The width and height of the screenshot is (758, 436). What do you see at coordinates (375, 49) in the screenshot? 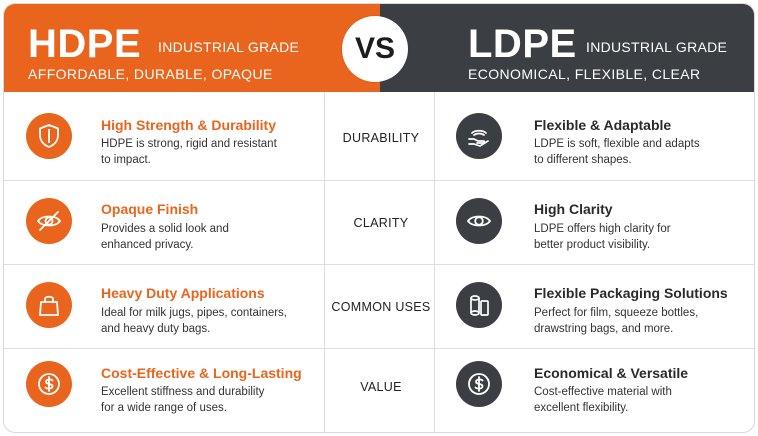
I see `vs-badge: VS` at bounding box center [375, 49].